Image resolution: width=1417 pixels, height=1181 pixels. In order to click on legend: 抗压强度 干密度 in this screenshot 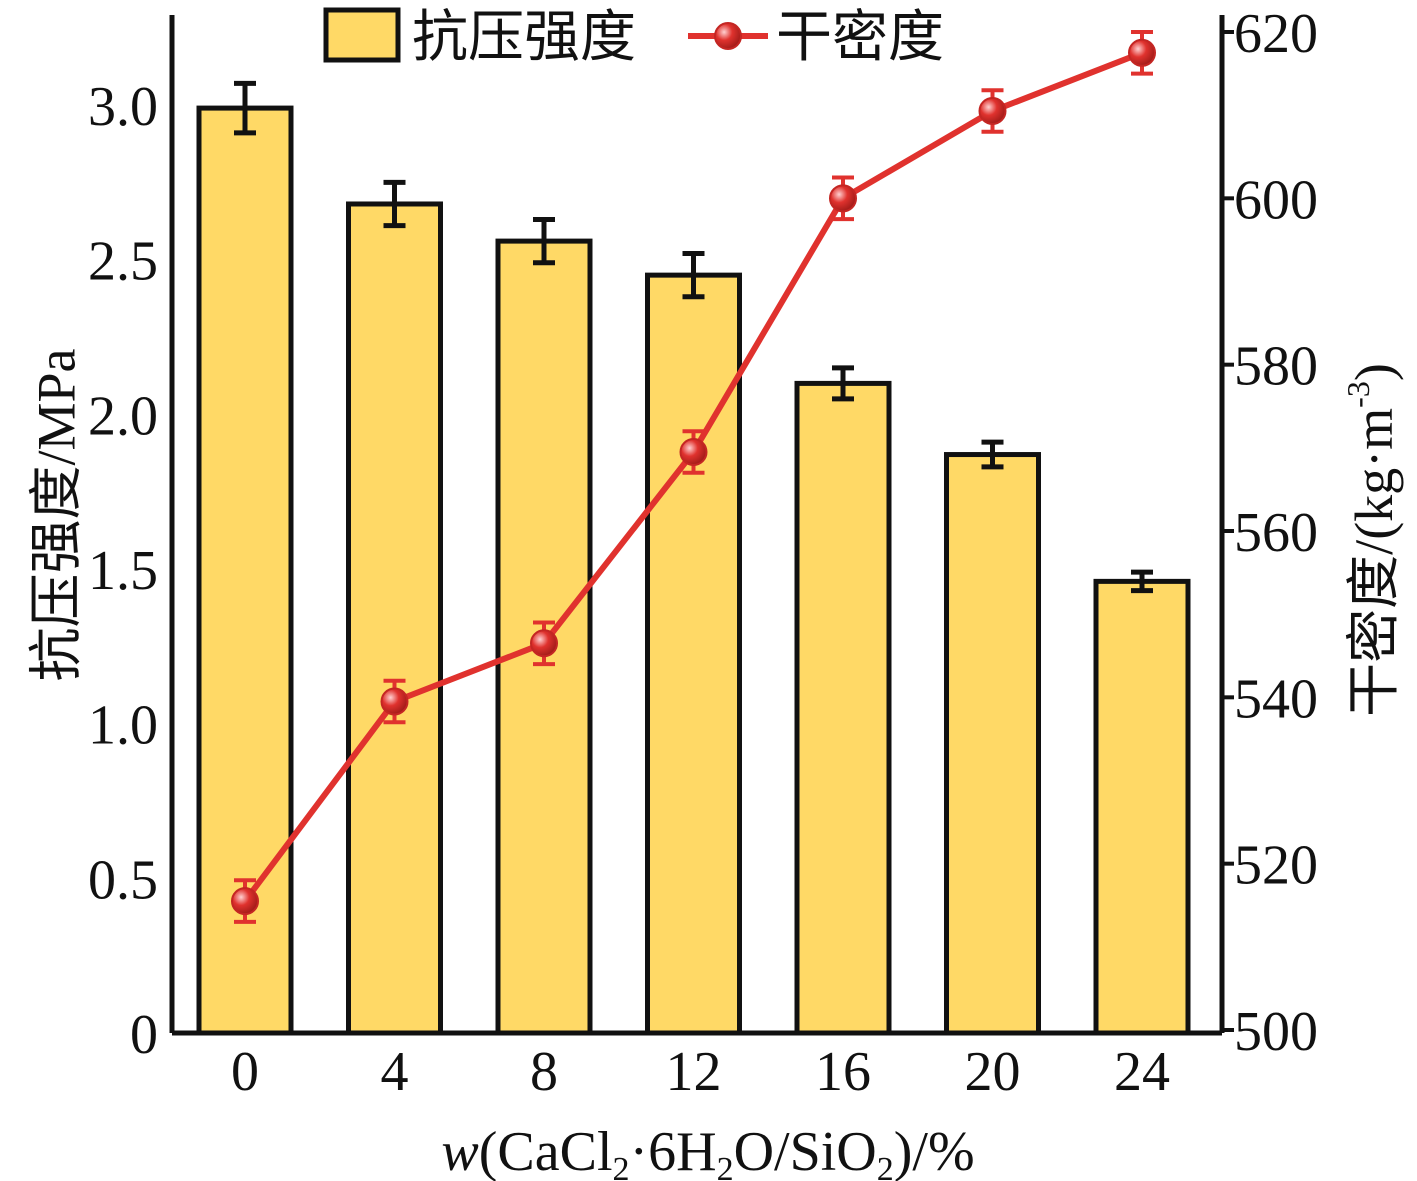, I will do `click(633, 38)`.